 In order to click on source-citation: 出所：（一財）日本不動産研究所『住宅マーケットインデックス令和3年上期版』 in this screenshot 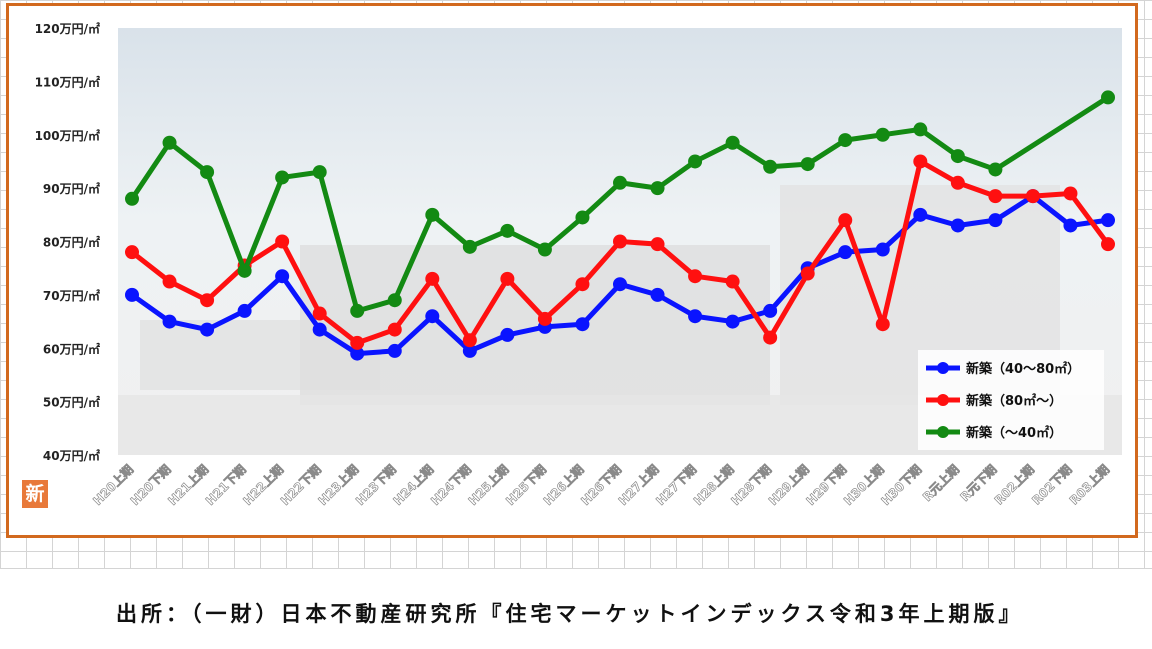, I will do `click(570, 614)`.